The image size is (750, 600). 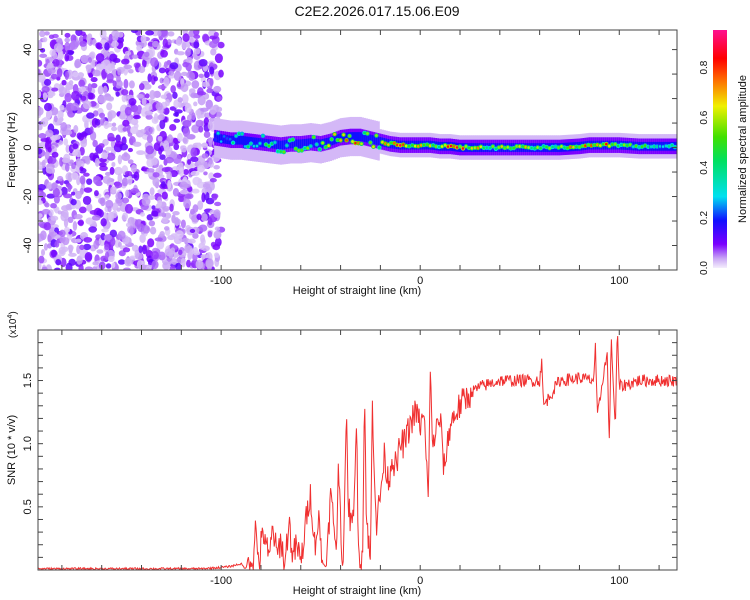 I want to click on chart-title: C2E2.2026.017.15.06.E09, so click(x=376, y=11).